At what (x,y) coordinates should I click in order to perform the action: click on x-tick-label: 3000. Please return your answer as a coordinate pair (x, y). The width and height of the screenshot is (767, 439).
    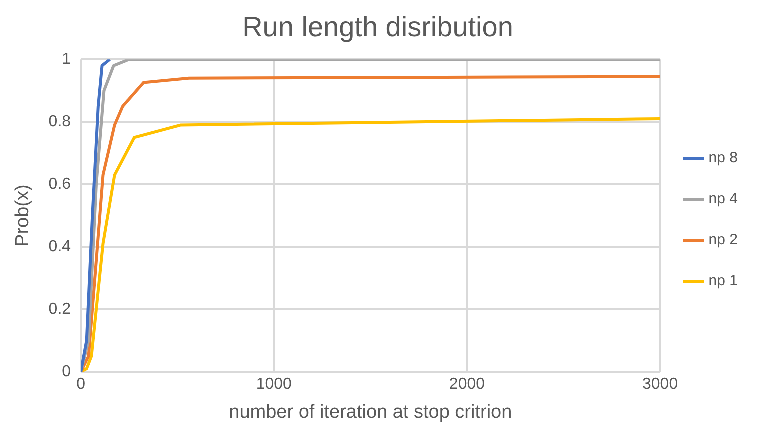
    Looking at the image, I should click on (660, 385).